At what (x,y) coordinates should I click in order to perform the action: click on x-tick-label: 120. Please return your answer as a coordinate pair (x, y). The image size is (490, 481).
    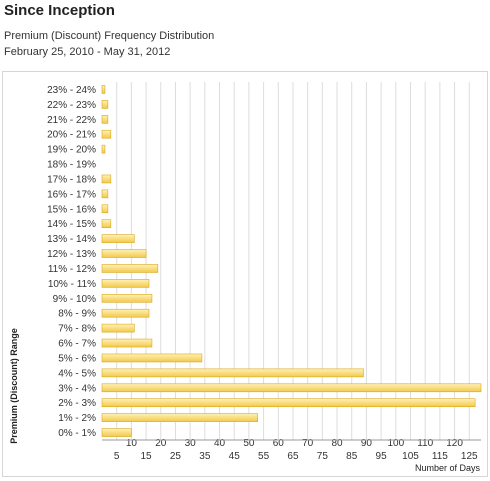
    Looking at the image, I should click on (454, 443).